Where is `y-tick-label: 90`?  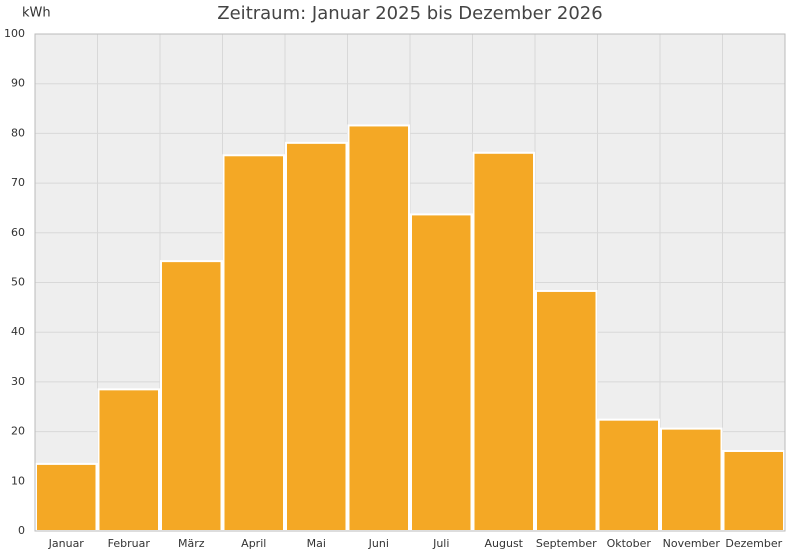 y-tick-label: 90 is located at coordinates (18, 83).